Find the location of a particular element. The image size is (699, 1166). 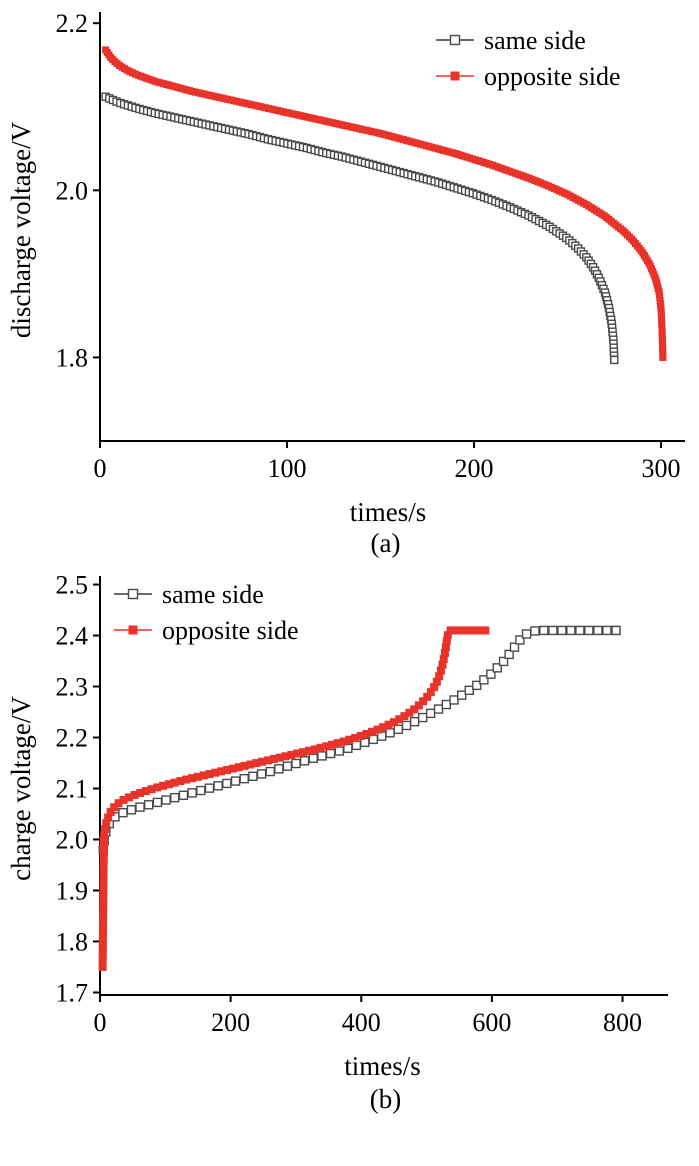

y-axis-label: discharge voltage/V is located at coordinates (21, 229).